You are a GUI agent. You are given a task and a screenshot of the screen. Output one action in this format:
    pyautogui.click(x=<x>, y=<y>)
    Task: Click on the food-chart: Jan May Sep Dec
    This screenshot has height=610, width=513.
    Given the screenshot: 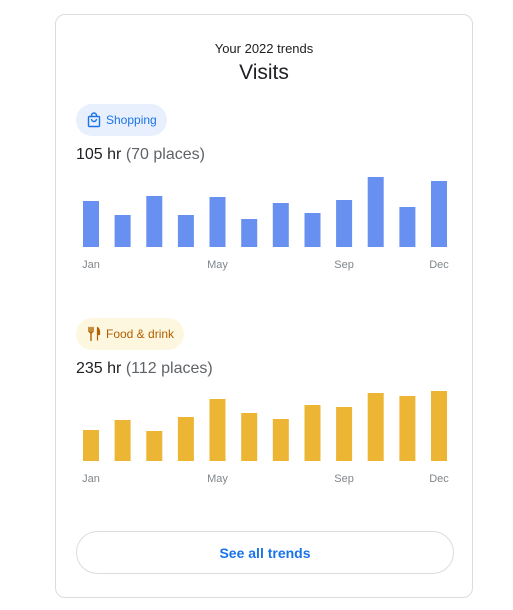 What is the action you would take?
    pyautogui.click(x=265, y=438)
    